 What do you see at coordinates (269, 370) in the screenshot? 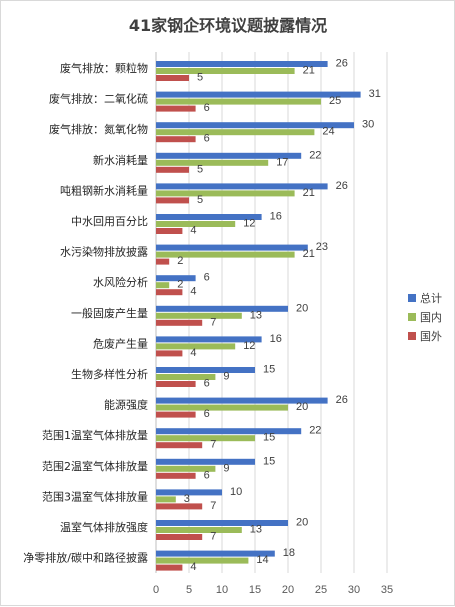
I see `data-label: 15` at bounding box center [269, 370].